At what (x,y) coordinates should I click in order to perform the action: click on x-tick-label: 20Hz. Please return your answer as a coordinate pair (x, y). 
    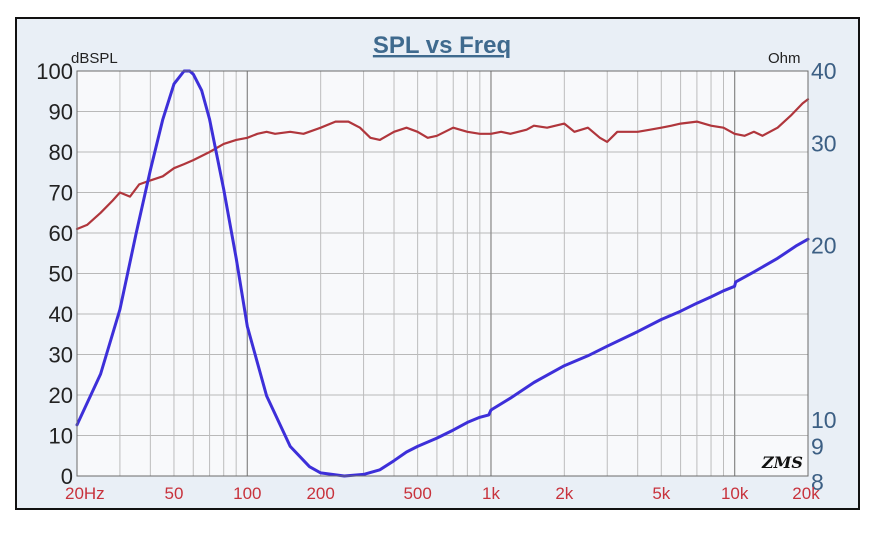
    Looking at the image, I should click on (85, 493).